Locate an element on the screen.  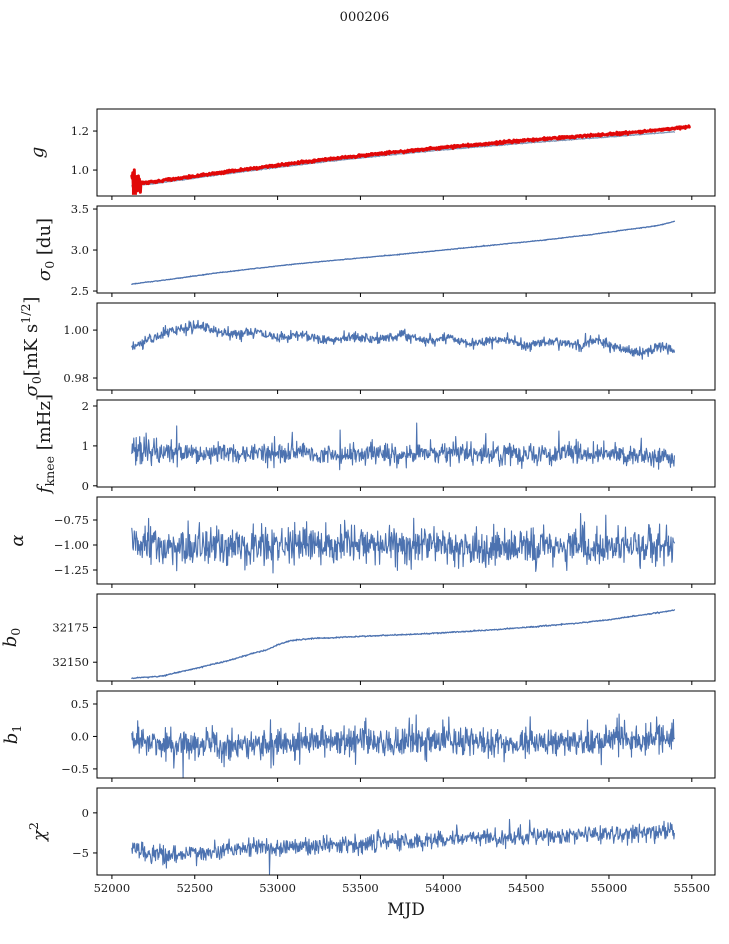
y-tick-label: −0.5 is located at coordinates (75, 769).